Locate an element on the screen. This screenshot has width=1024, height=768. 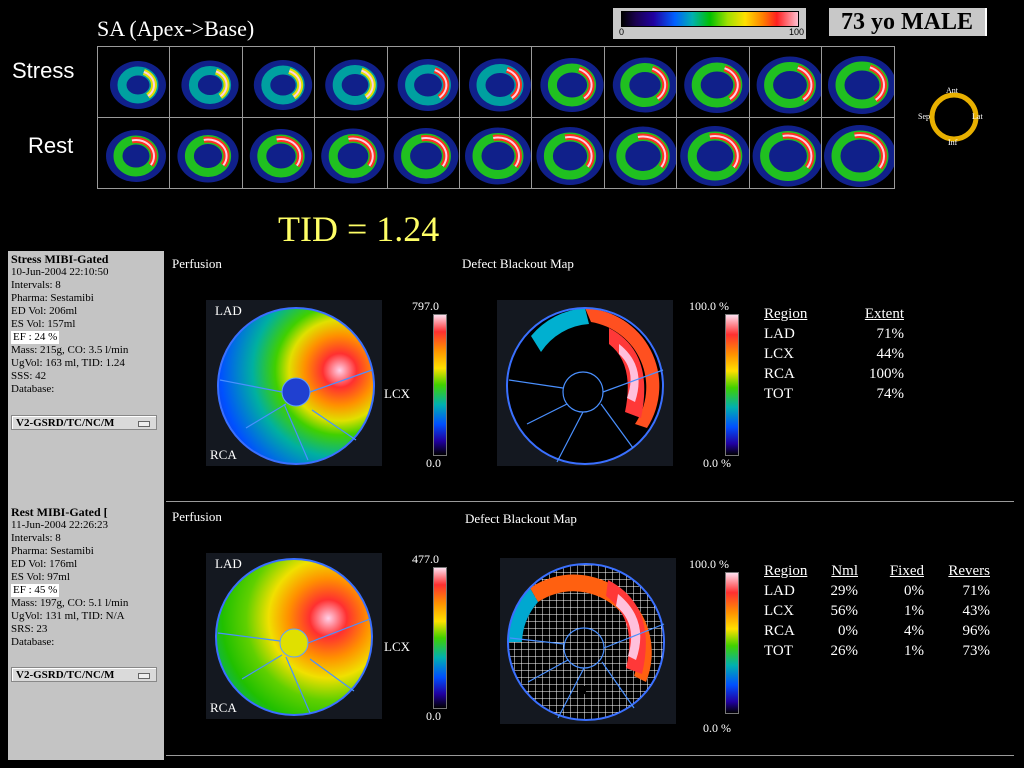
rest-perfusion-polar-map is located at coordinates (294, 636).